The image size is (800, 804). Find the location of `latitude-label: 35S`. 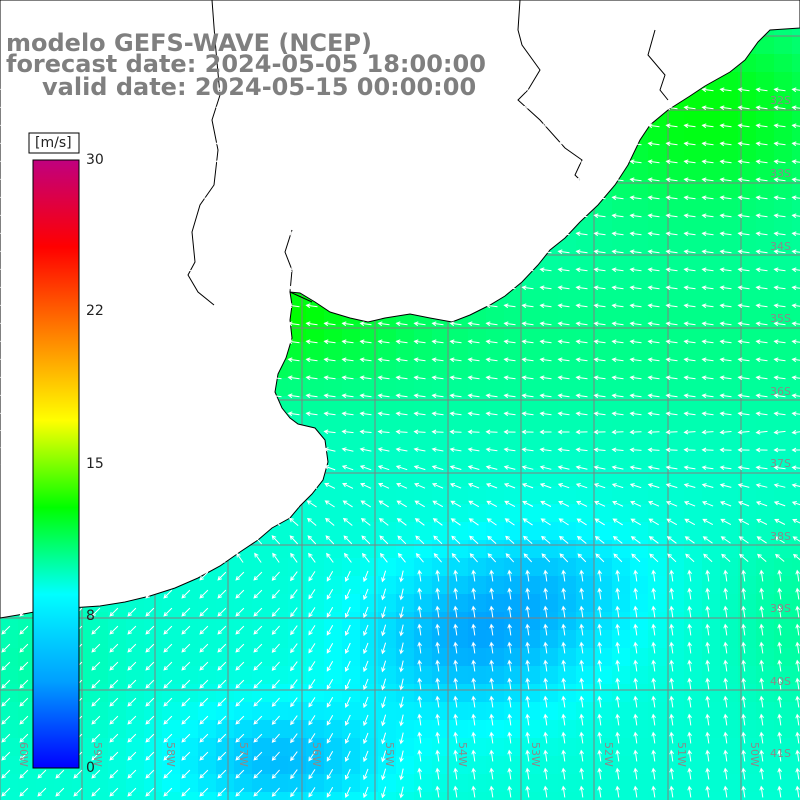

latitude-label: 35S is located at coordinates (780, 318).